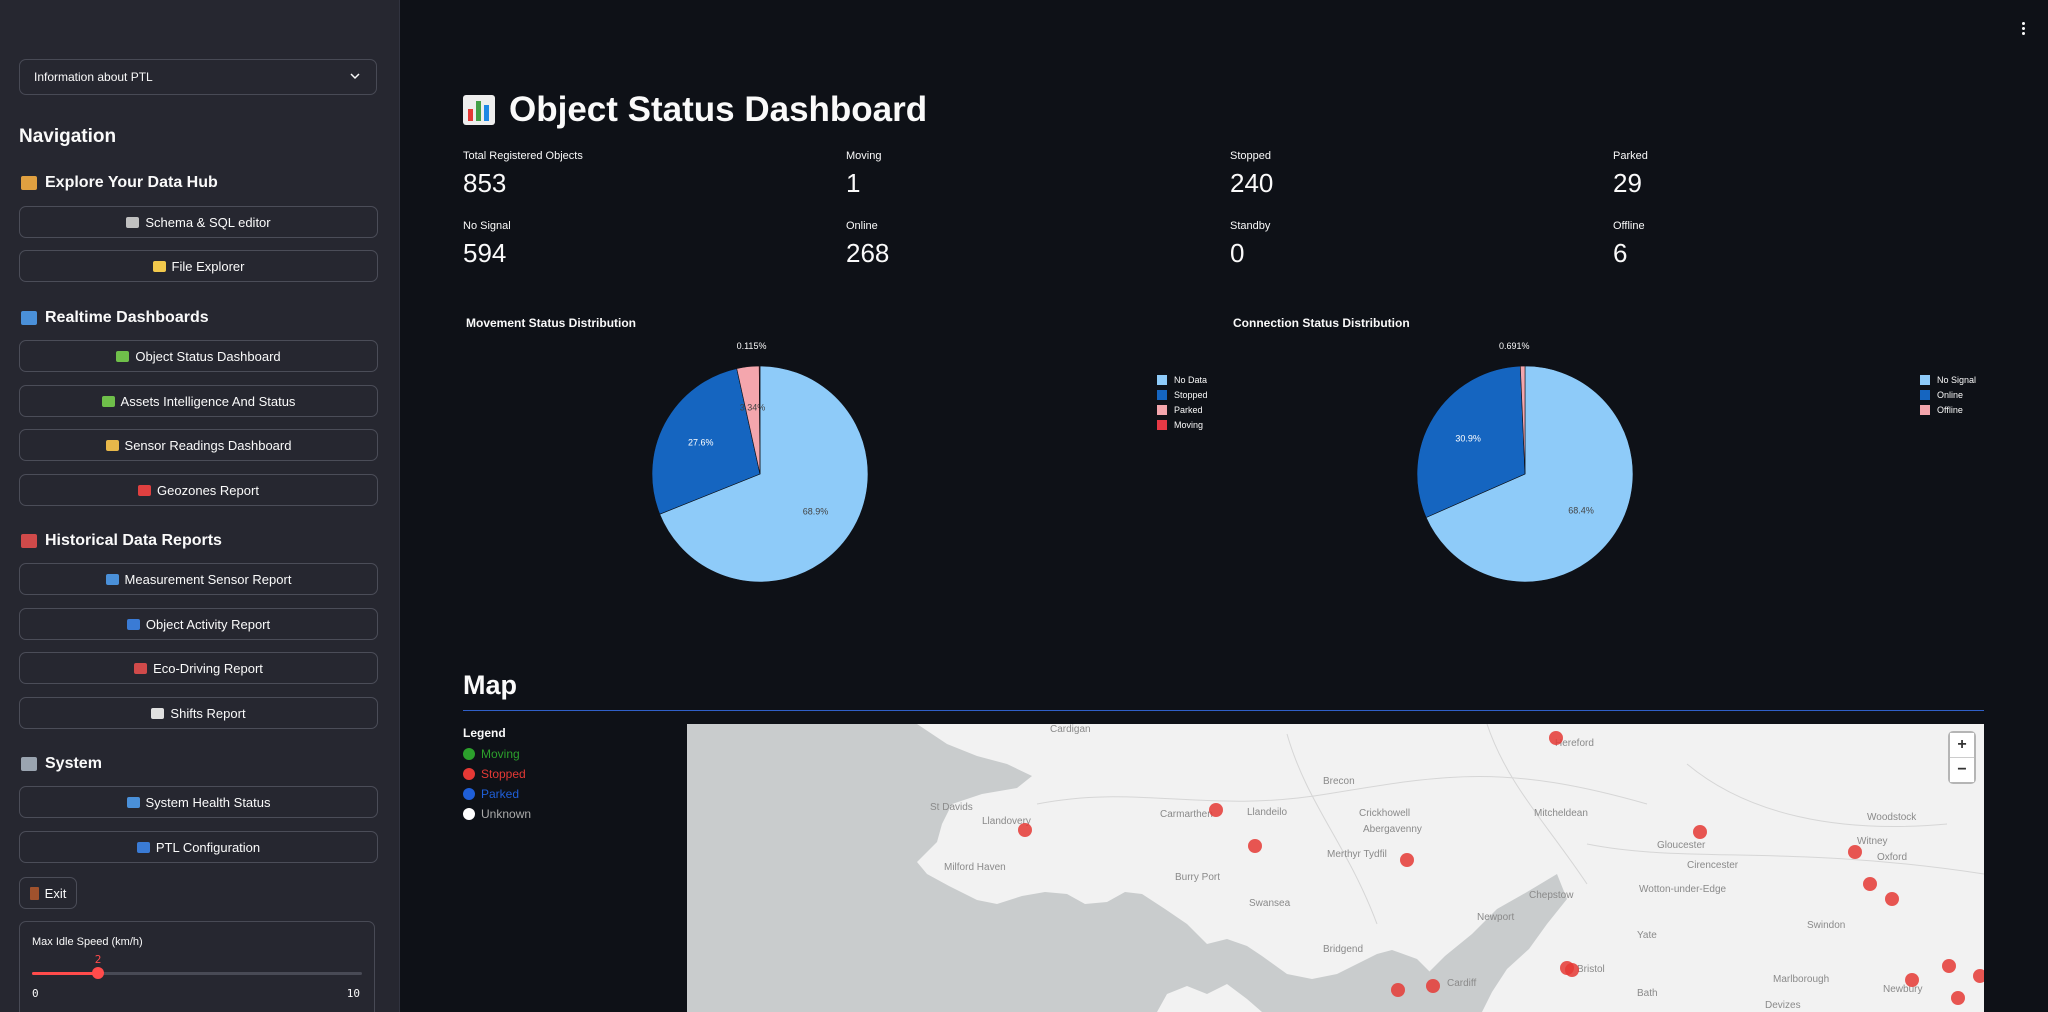  What do you see at coordinates (1591, 969) in the screenshot?
I see `map-place-label: Bristol` at bounding box center [1591, 969].